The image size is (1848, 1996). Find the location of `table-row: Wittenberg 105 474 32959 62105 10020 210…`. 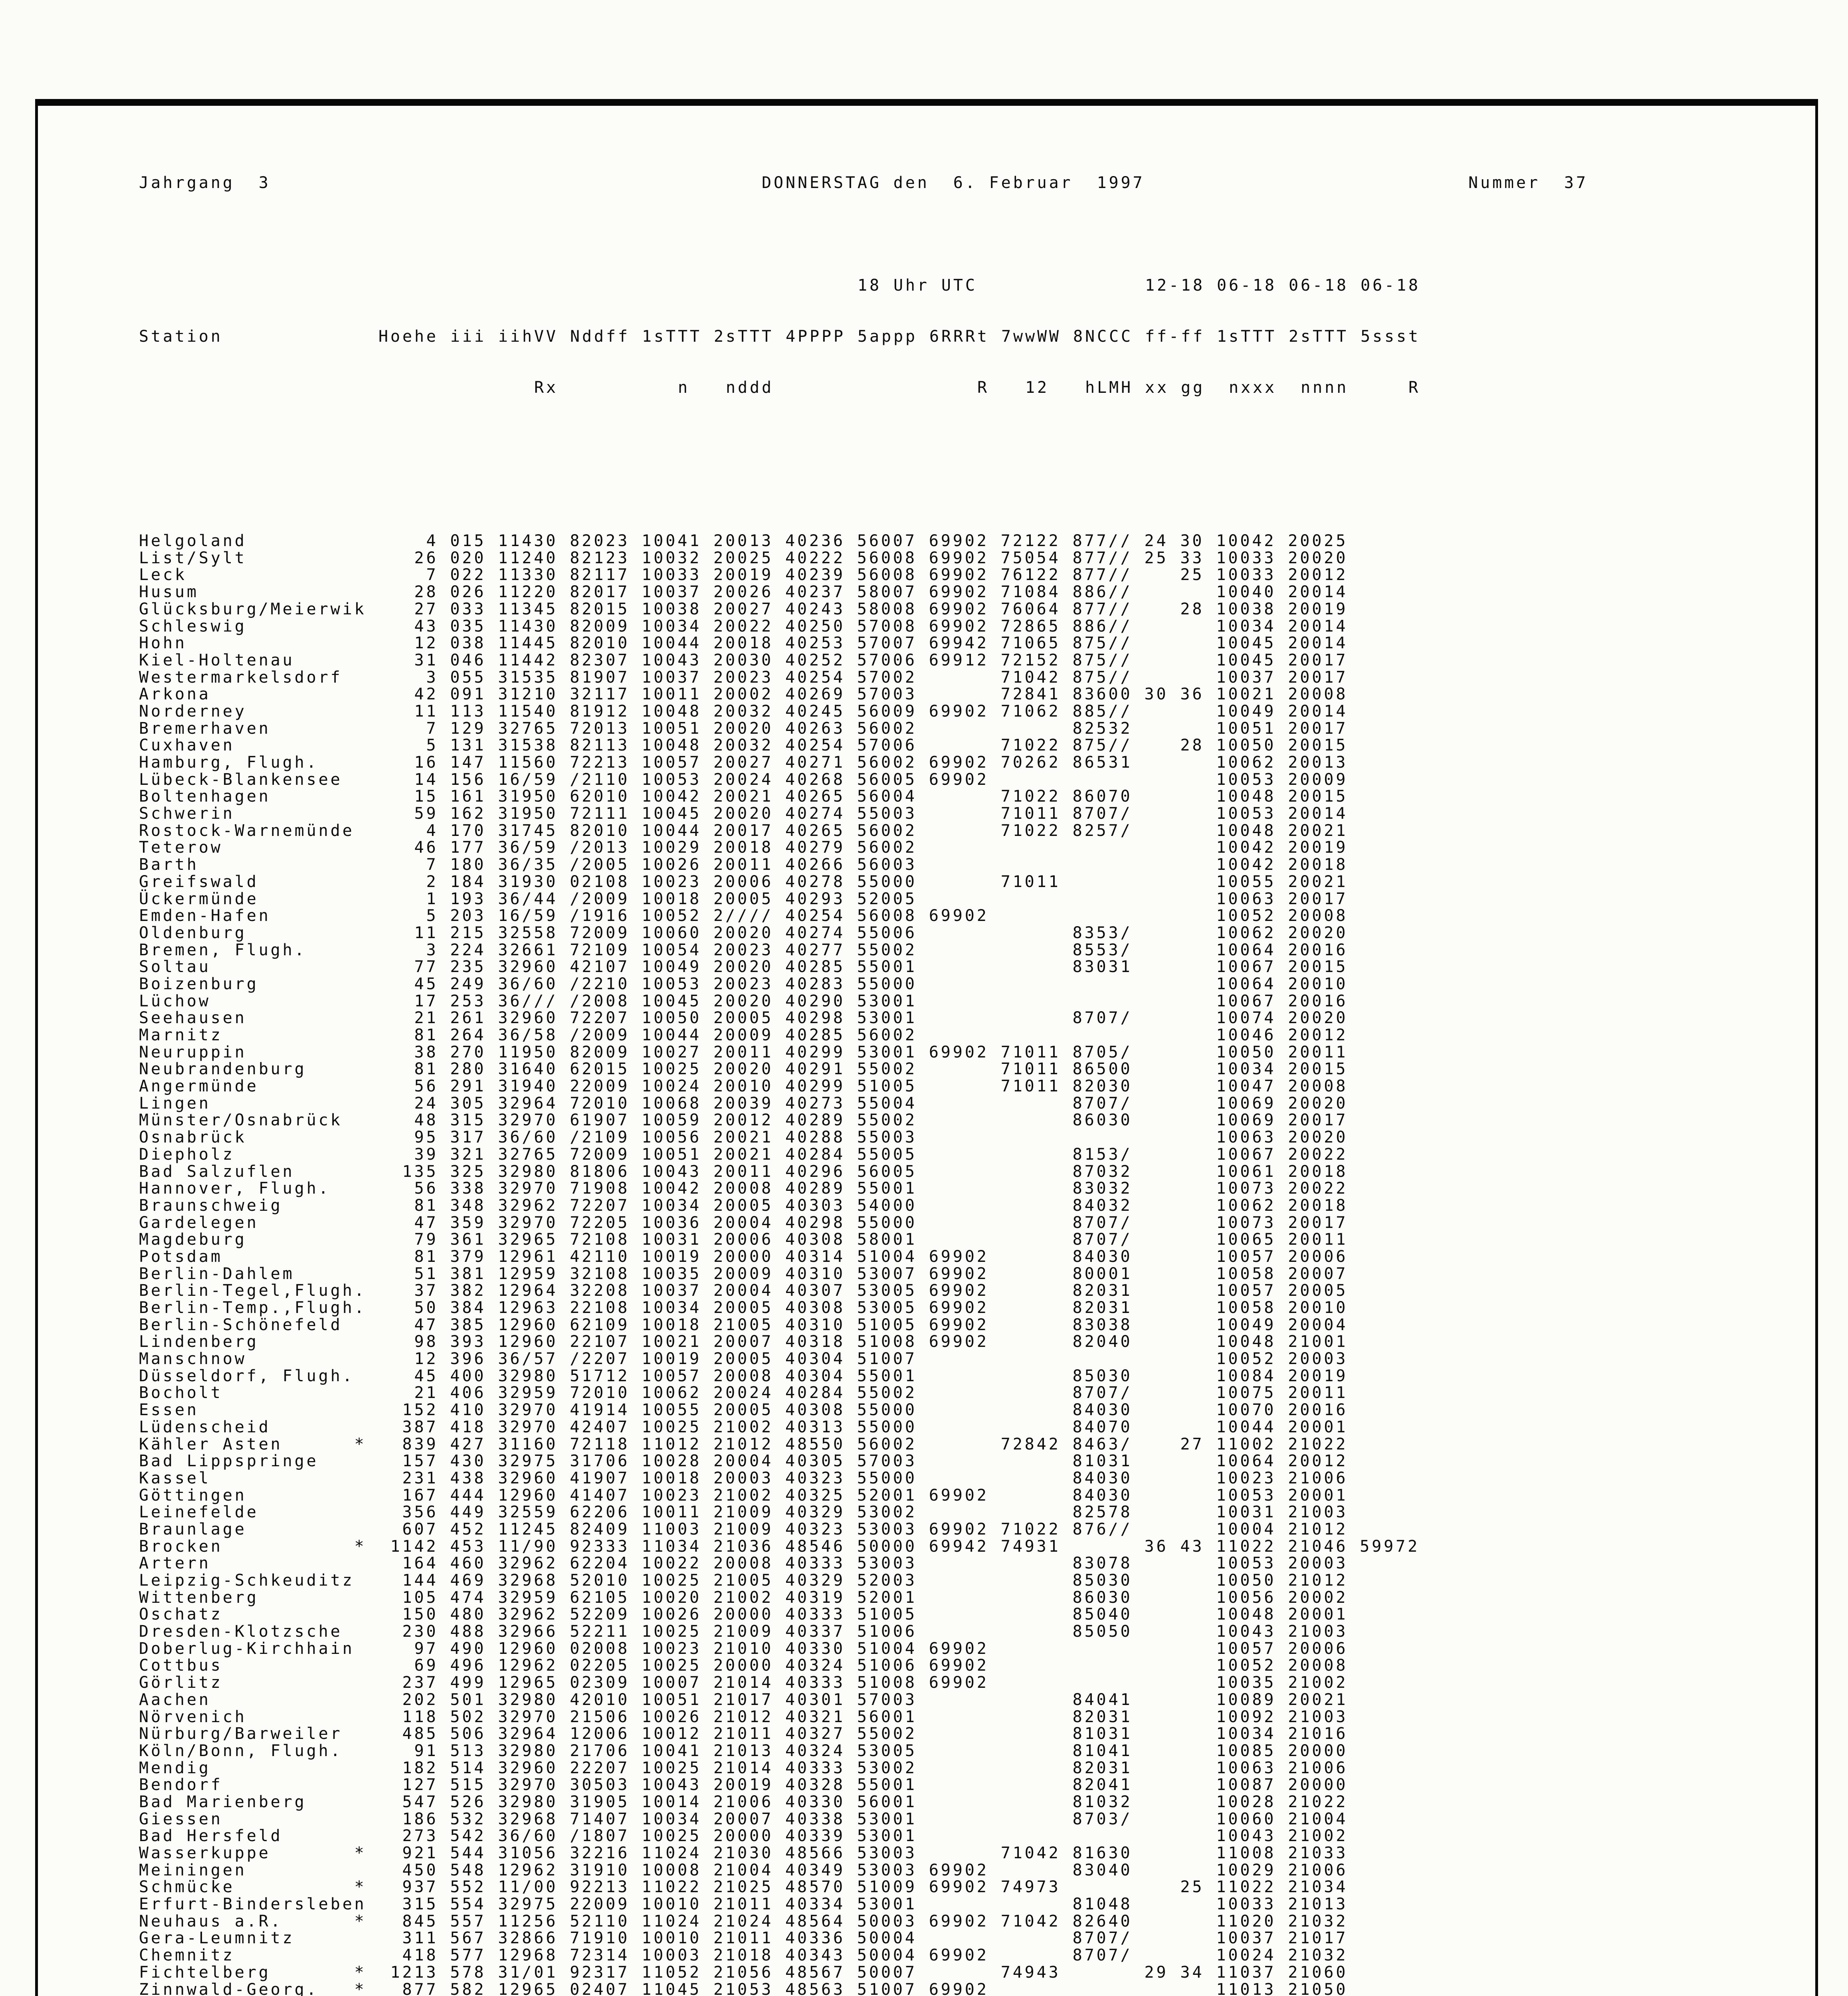

table-row: Wittenberg 105 474 32959 62105 10020 210… is located at coordinates (779, 1597).